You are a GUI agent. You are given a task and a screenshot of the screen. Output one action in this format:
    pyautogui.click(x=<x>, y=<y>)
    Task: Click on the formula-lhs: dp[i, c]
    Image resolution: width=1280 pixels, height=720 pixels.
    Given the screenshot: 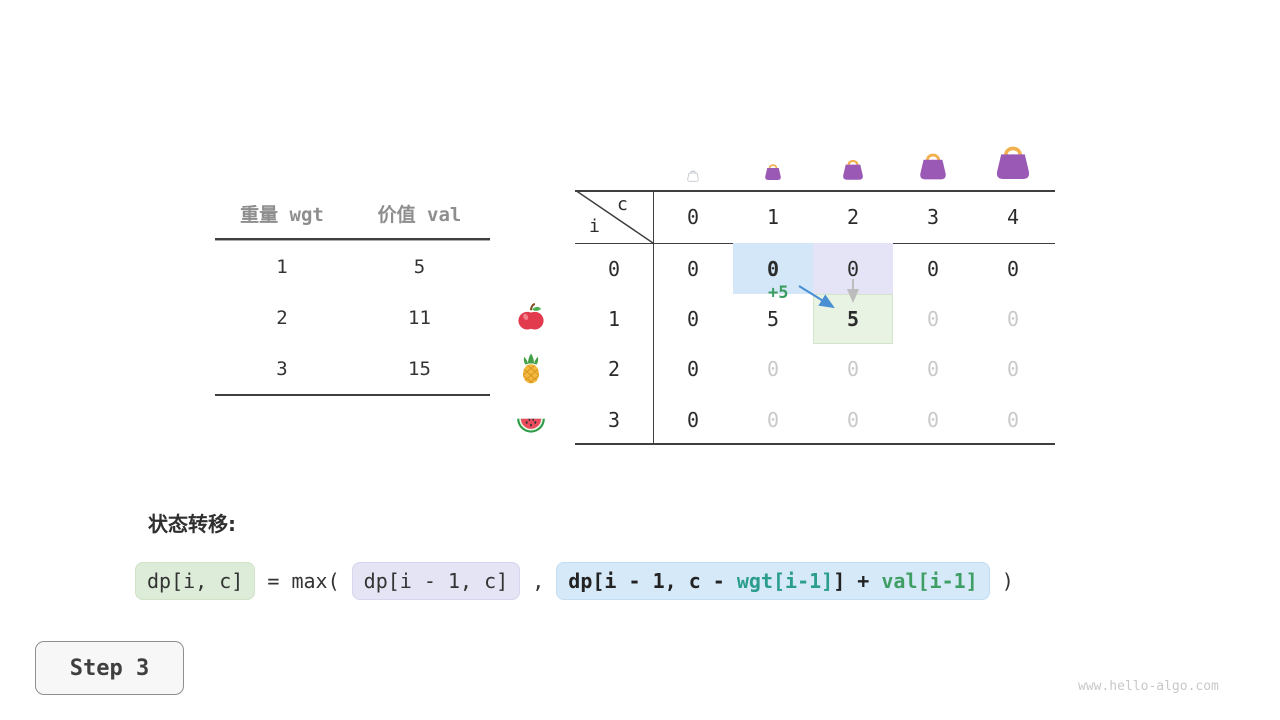 What is the action you would take?
    pyautogui.click(x=195, y=581)
    